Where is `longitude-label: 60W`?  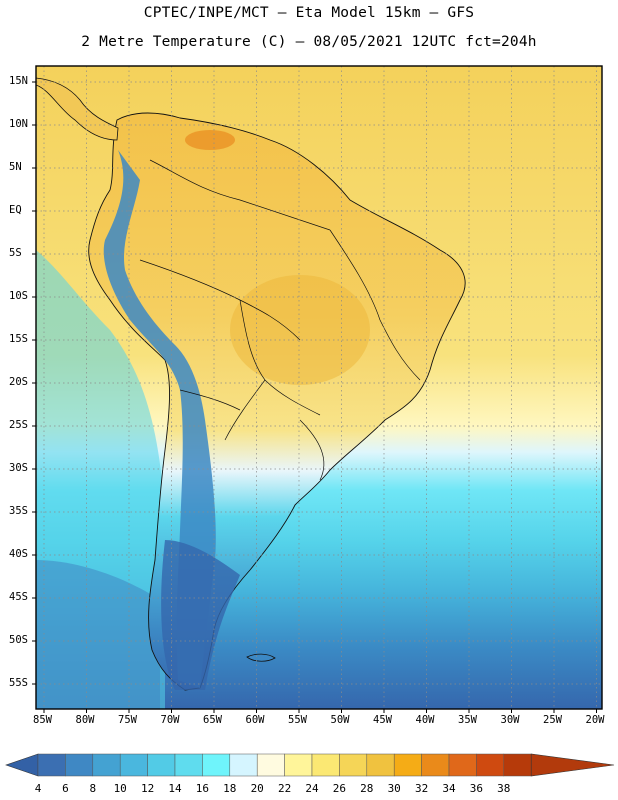
longitude-label: 60W is located at coordinates (255, 720).